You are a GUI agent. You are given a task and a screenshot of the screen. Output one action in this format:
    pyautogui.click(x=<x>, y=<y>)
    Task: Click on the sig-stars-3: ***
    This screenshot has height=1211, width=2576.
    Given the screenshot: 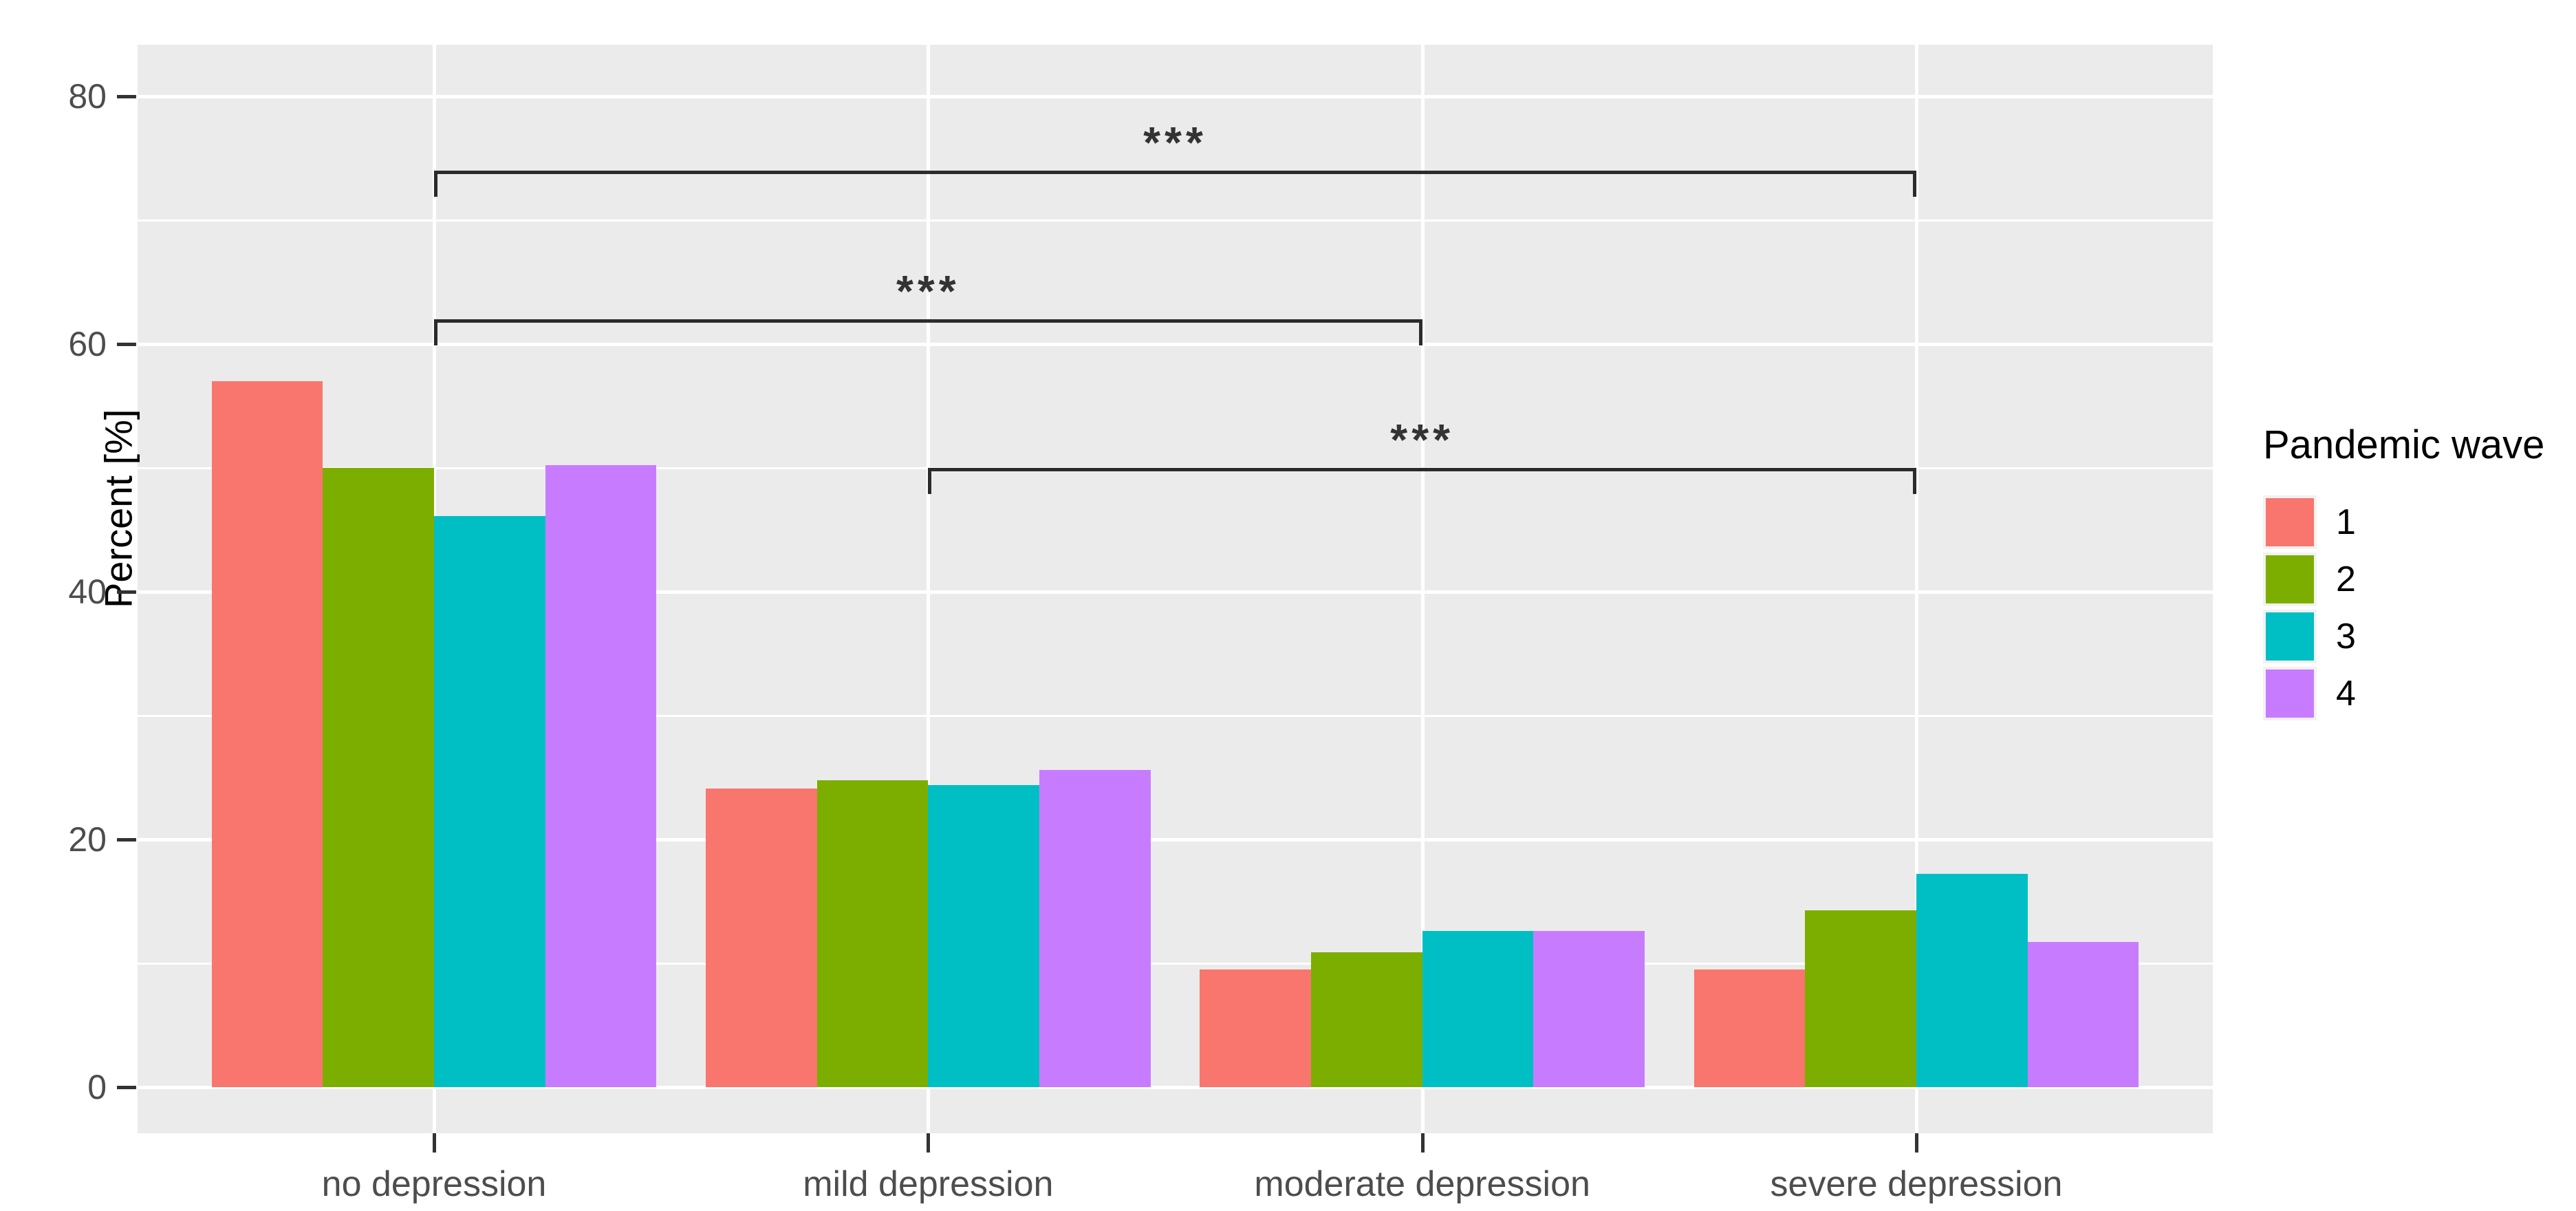 What is the action you would take?
    pyautogui.click(x=1422, y=439)
    